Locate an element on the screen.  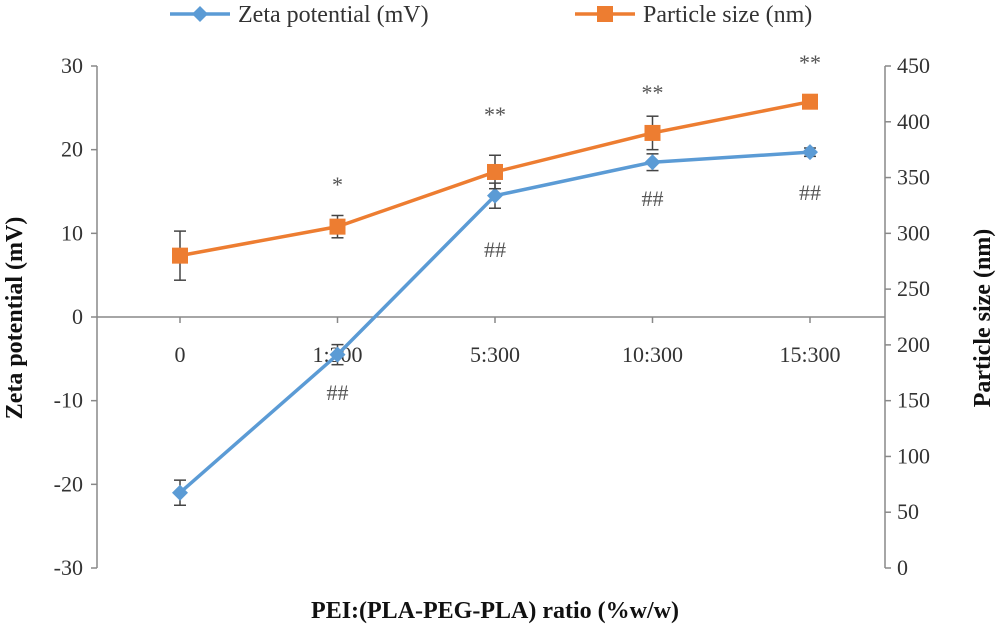
right-tick-label: 250 is located at coordinates (913, 288).